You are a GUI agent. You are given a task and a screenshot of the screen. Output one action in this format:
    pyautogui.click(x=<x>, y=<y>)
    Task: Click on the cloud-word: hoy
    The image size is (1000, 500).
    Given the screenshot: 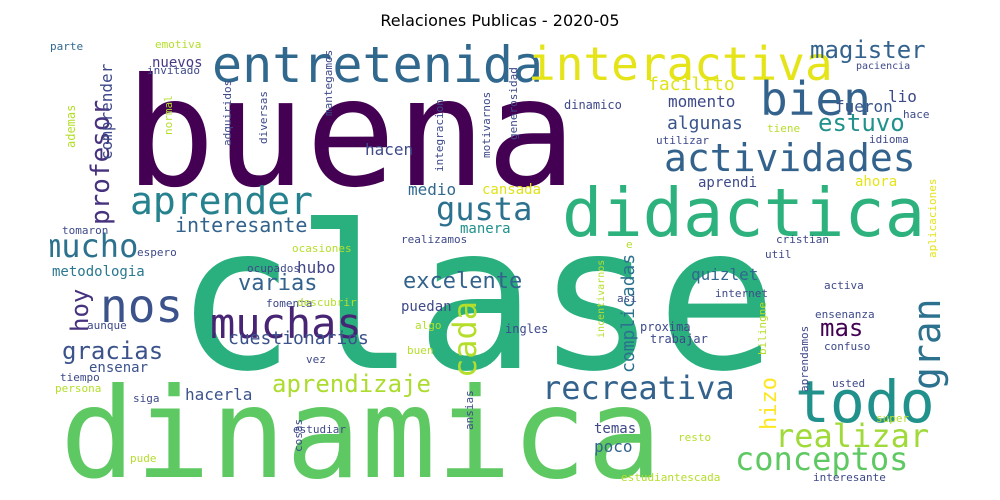 What is the action you would take?
    pyautogui.click(x=80, y=310)
    